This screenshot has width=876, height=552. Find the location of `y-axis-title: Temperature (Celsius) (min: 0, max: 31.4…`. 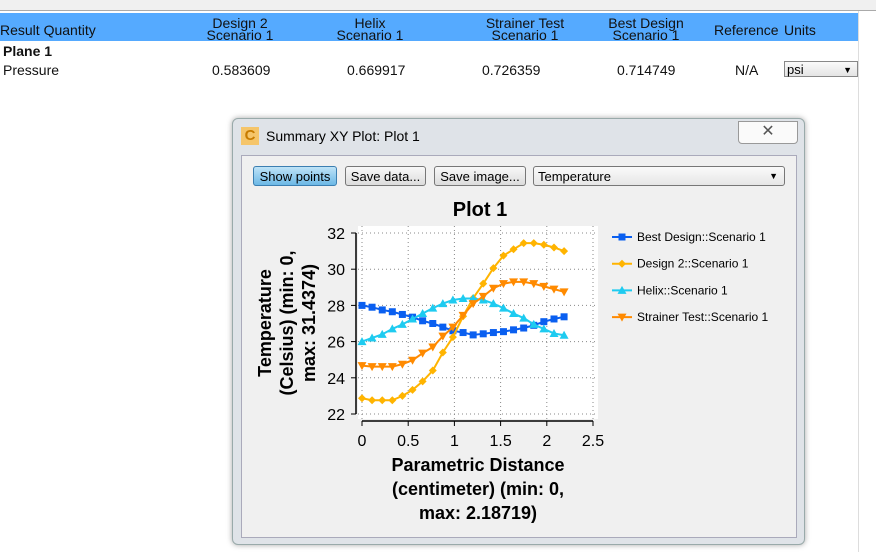

y-axis-title: Temperature (Celsius) (min: 0, max: 31.4… is located at coordinates (287, 322).